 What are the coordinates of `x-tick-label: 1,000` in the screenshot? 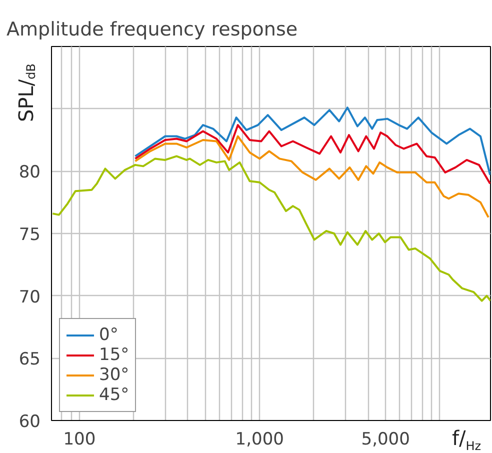 It's located at (259, 440).